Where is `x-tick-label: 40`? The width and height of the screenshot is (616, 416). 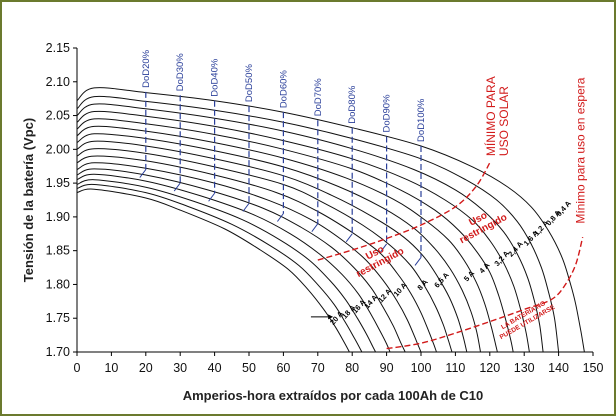 x-tick-label: 40 is located at coordinates (215, 368).